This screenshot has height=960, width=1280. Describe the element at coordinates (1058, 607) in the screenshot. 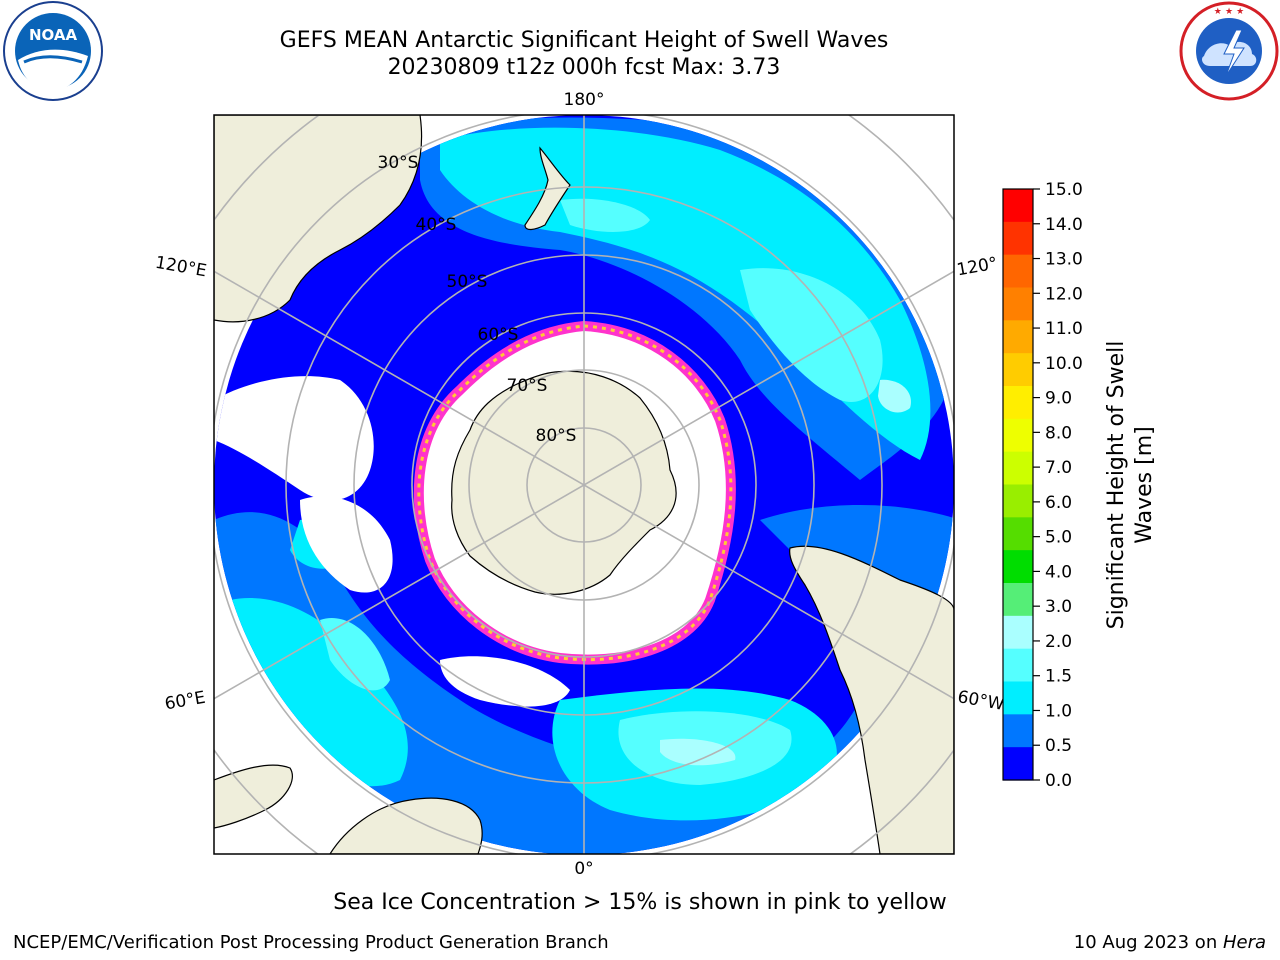

I see `colorbar-tick-label: 3.0` at that location.